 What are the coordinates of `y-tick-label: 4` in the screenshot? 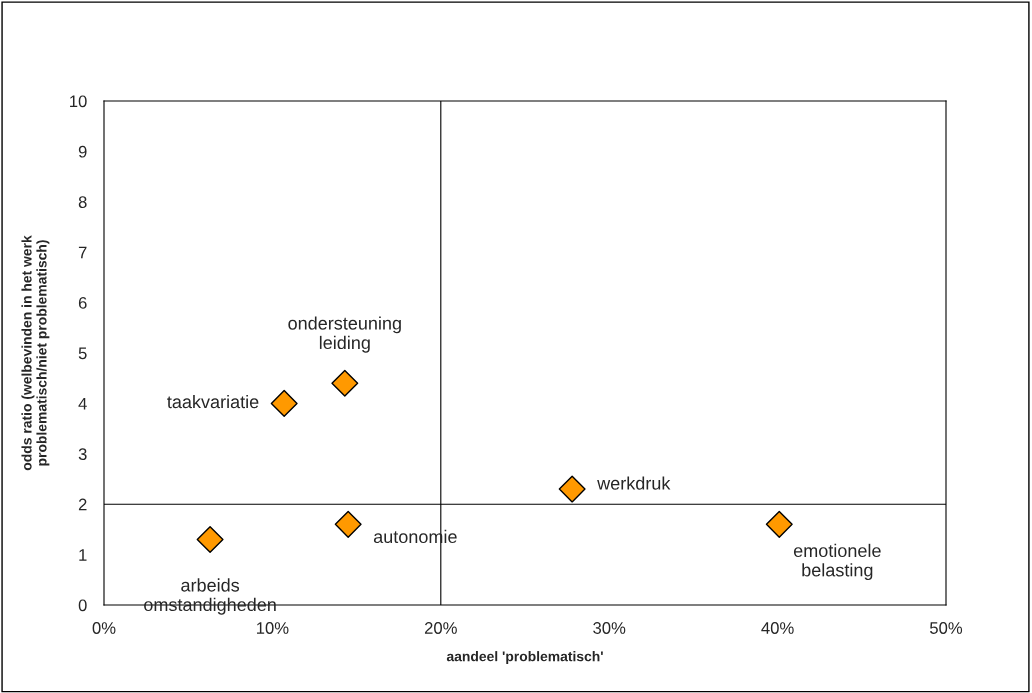 It's located at (82, 403).